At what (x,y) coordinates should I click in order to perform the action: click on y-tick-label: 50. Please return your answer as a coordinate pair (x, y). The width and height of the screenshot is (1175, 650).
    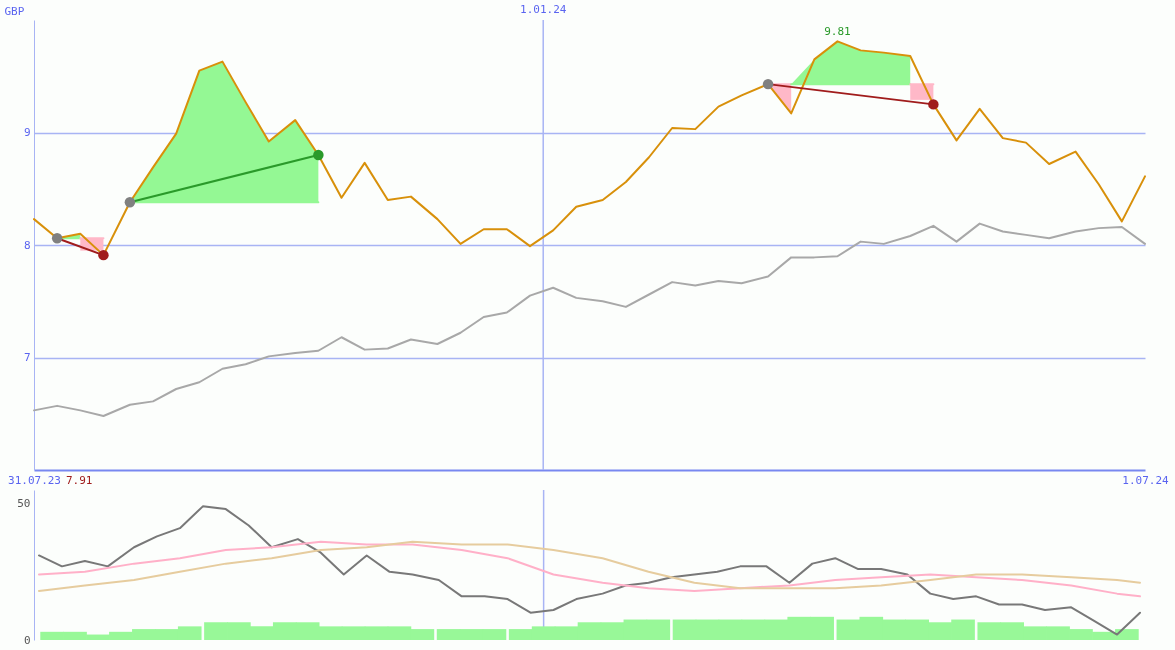
    Looking at the image, I should click on (24, 504).